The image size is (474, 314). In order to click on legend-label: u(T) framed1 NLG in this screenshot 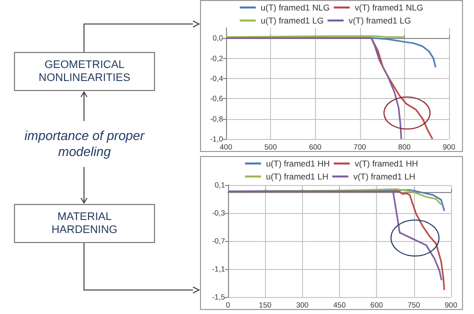, I will do `click(295, 7)`.